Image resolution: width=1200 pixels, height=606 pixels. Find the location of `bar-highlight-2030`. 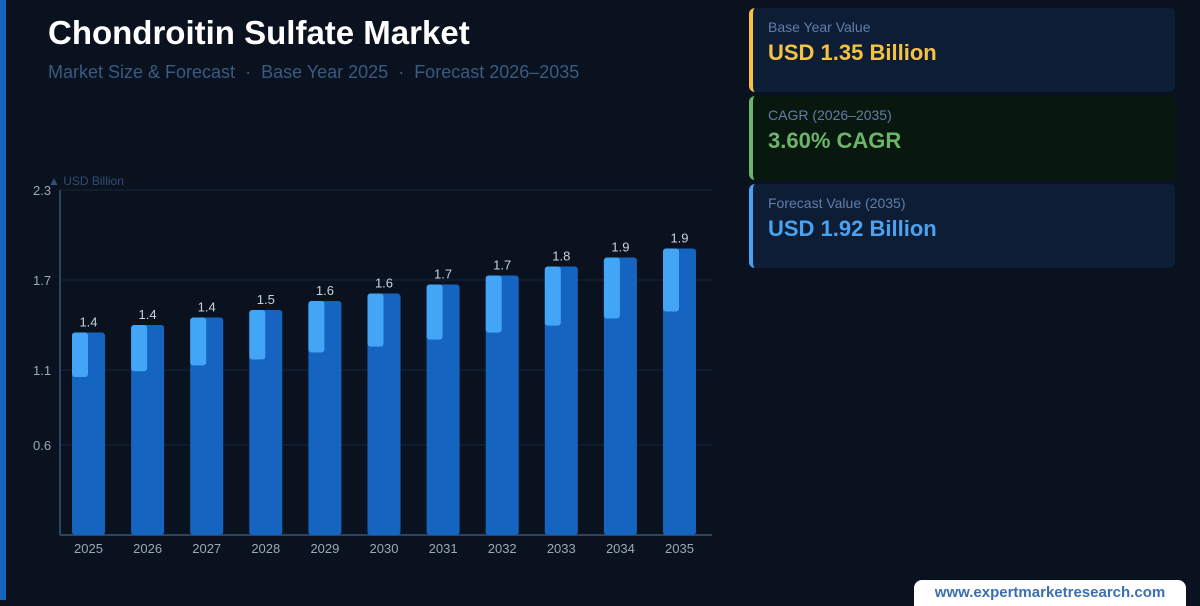

bar-highlight-2030 is located at coordinates (375, 320).